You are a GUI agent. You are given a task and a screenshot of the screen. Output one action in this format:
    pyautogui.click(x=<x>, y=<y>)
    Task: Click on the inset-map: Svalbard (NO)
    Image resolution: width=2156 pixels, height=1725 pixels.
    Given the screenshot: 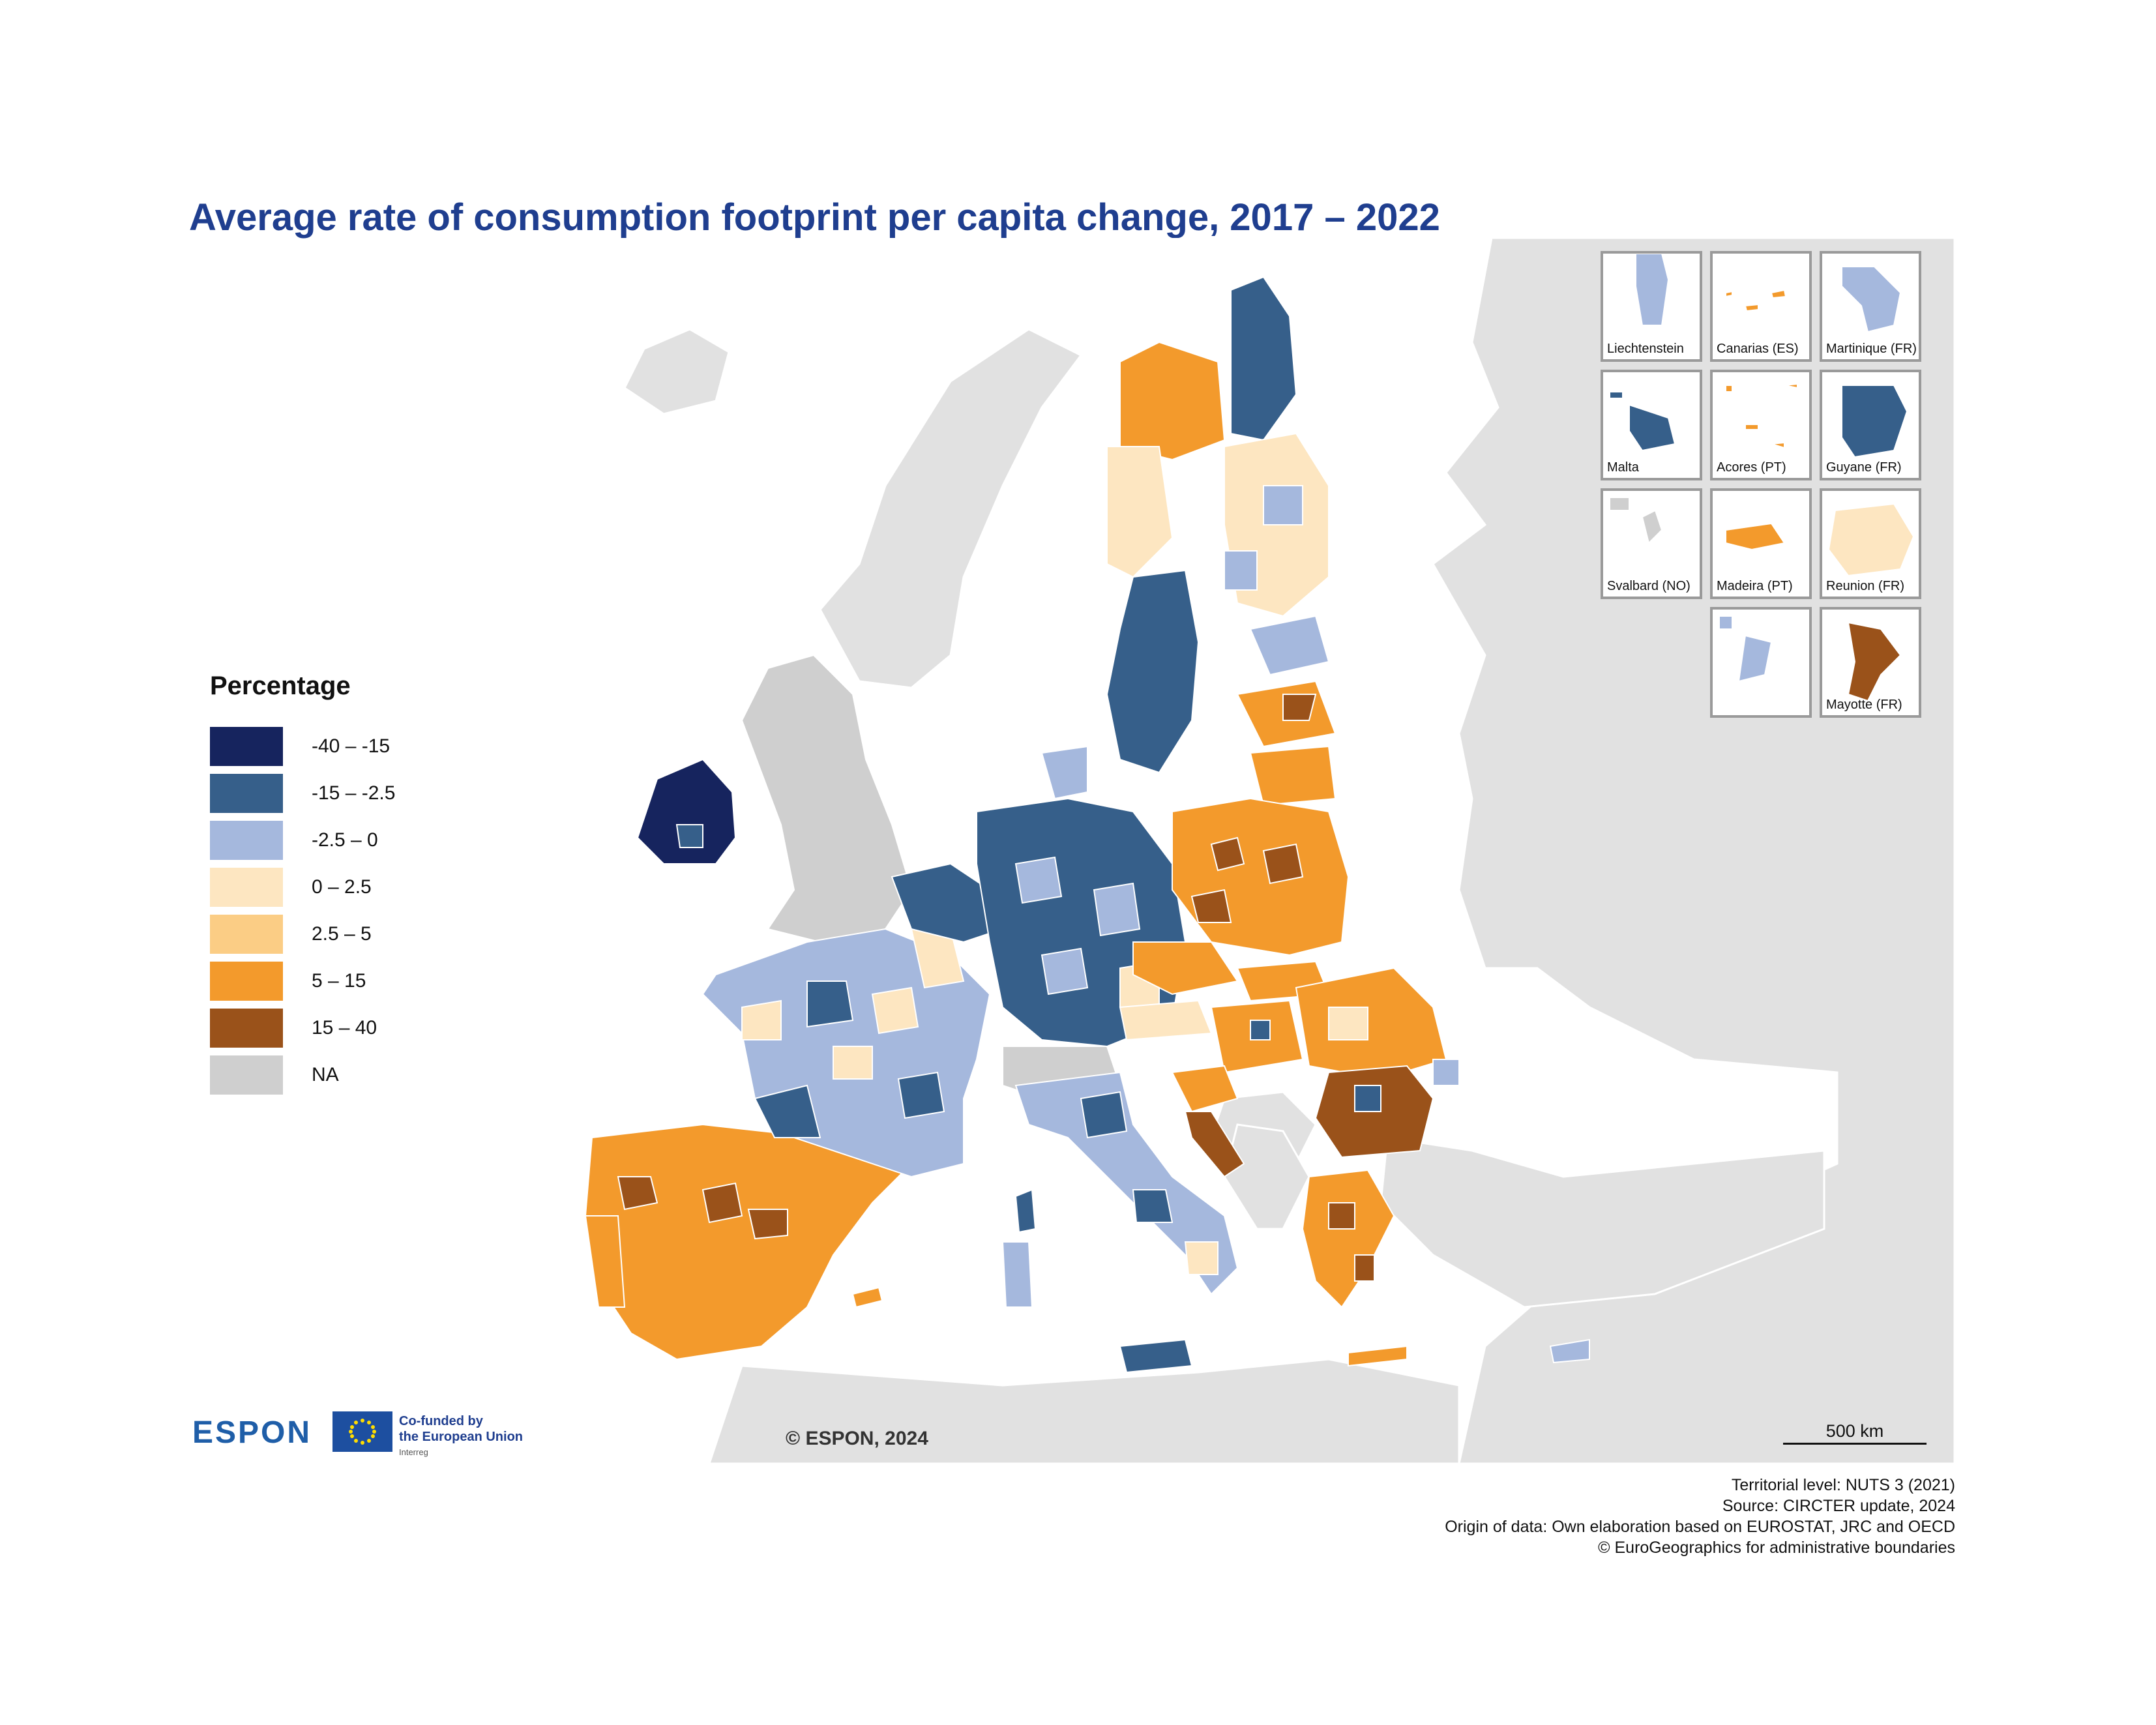 What is the action you would take?
    pyautogui.click(x=1651, y=543)
    